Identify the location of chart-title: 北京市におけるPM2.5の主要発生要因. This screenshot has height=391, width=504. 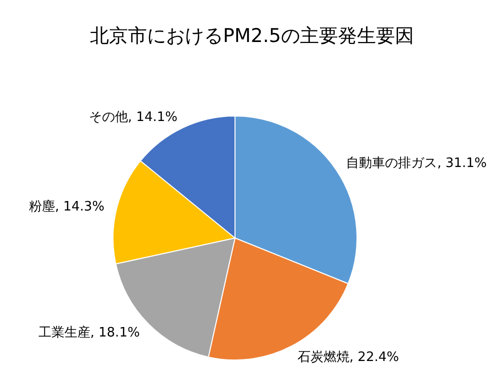
(252, 36).